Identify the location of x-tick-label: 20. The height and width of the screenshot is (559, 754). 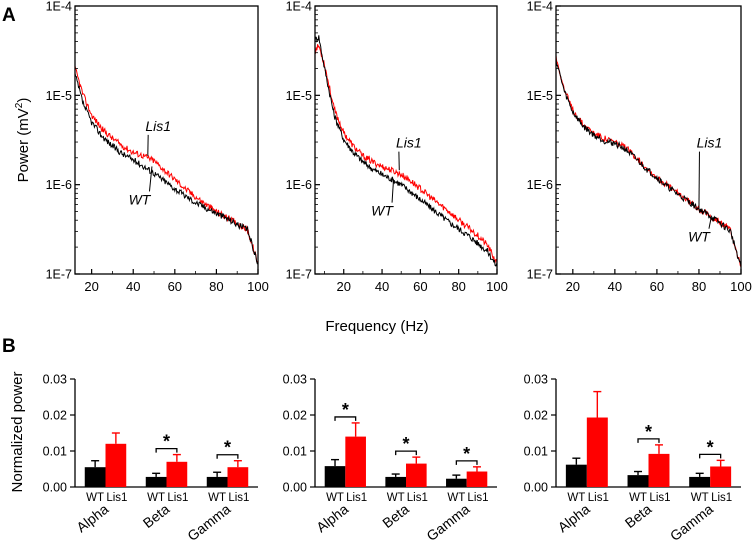
(573, 286).